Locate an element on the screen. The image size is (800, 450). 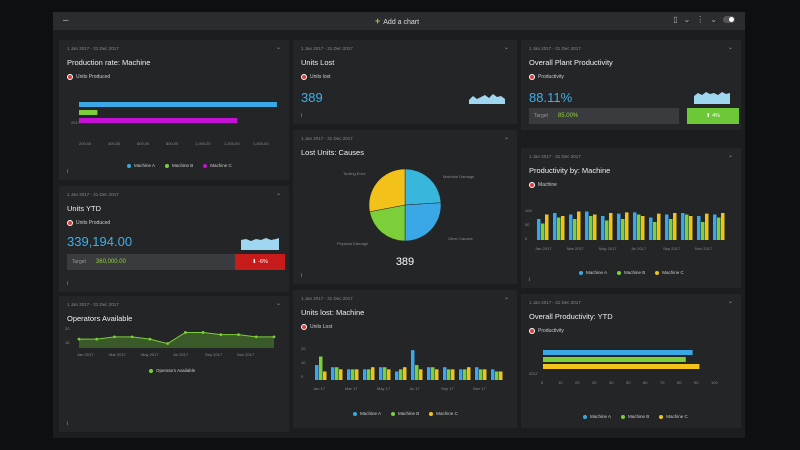
card-title: Units Lost is located at coordinates (318, 62).